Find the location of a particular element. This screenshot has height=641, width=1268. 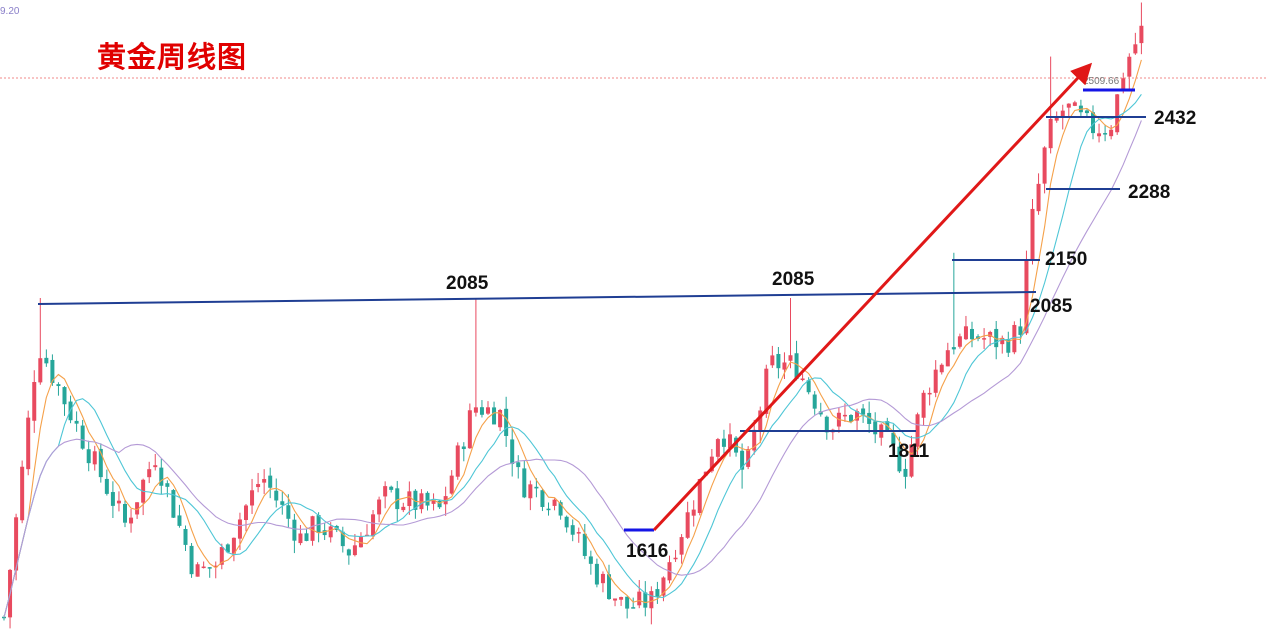

corner-value: 9.20 is located at coordinates (10, 11).